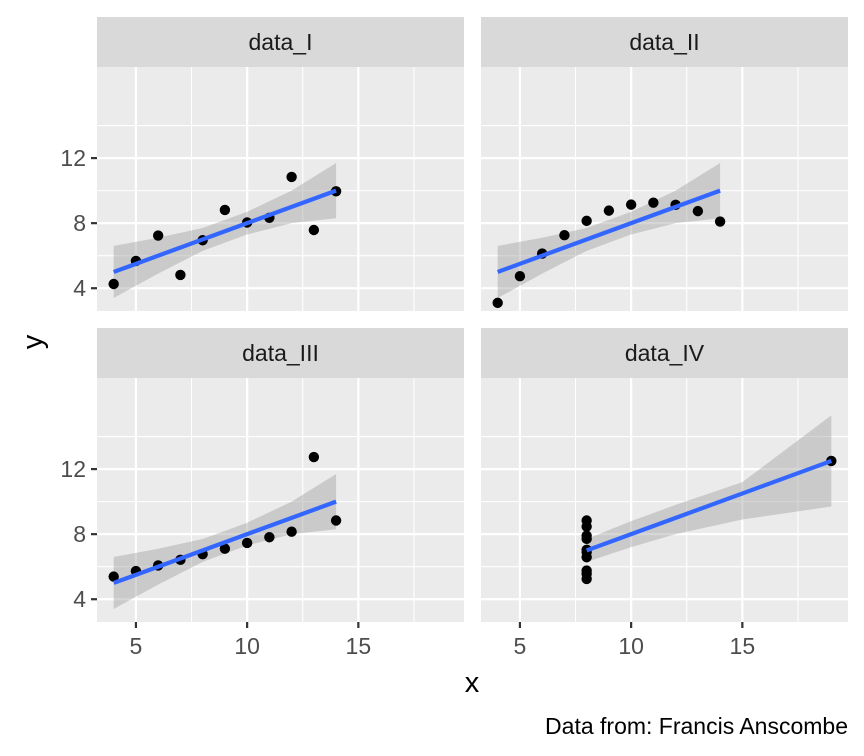 The height and width of the screenshot is (756, 864). I want to click on facet-strip-label: data_III, so click(280, 353).